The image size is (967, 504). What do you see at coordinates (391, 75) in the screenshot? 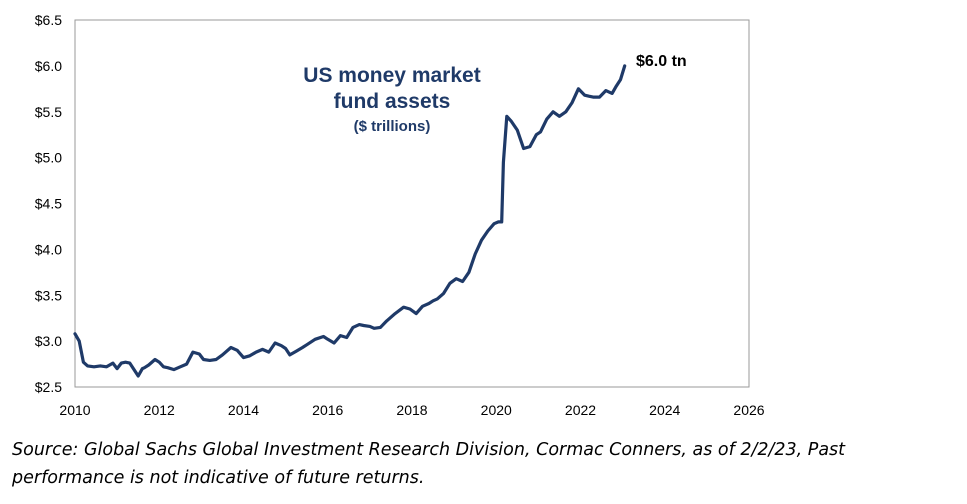
I see `chart-title-line-1: US money market` at bounding box center [391, 75].